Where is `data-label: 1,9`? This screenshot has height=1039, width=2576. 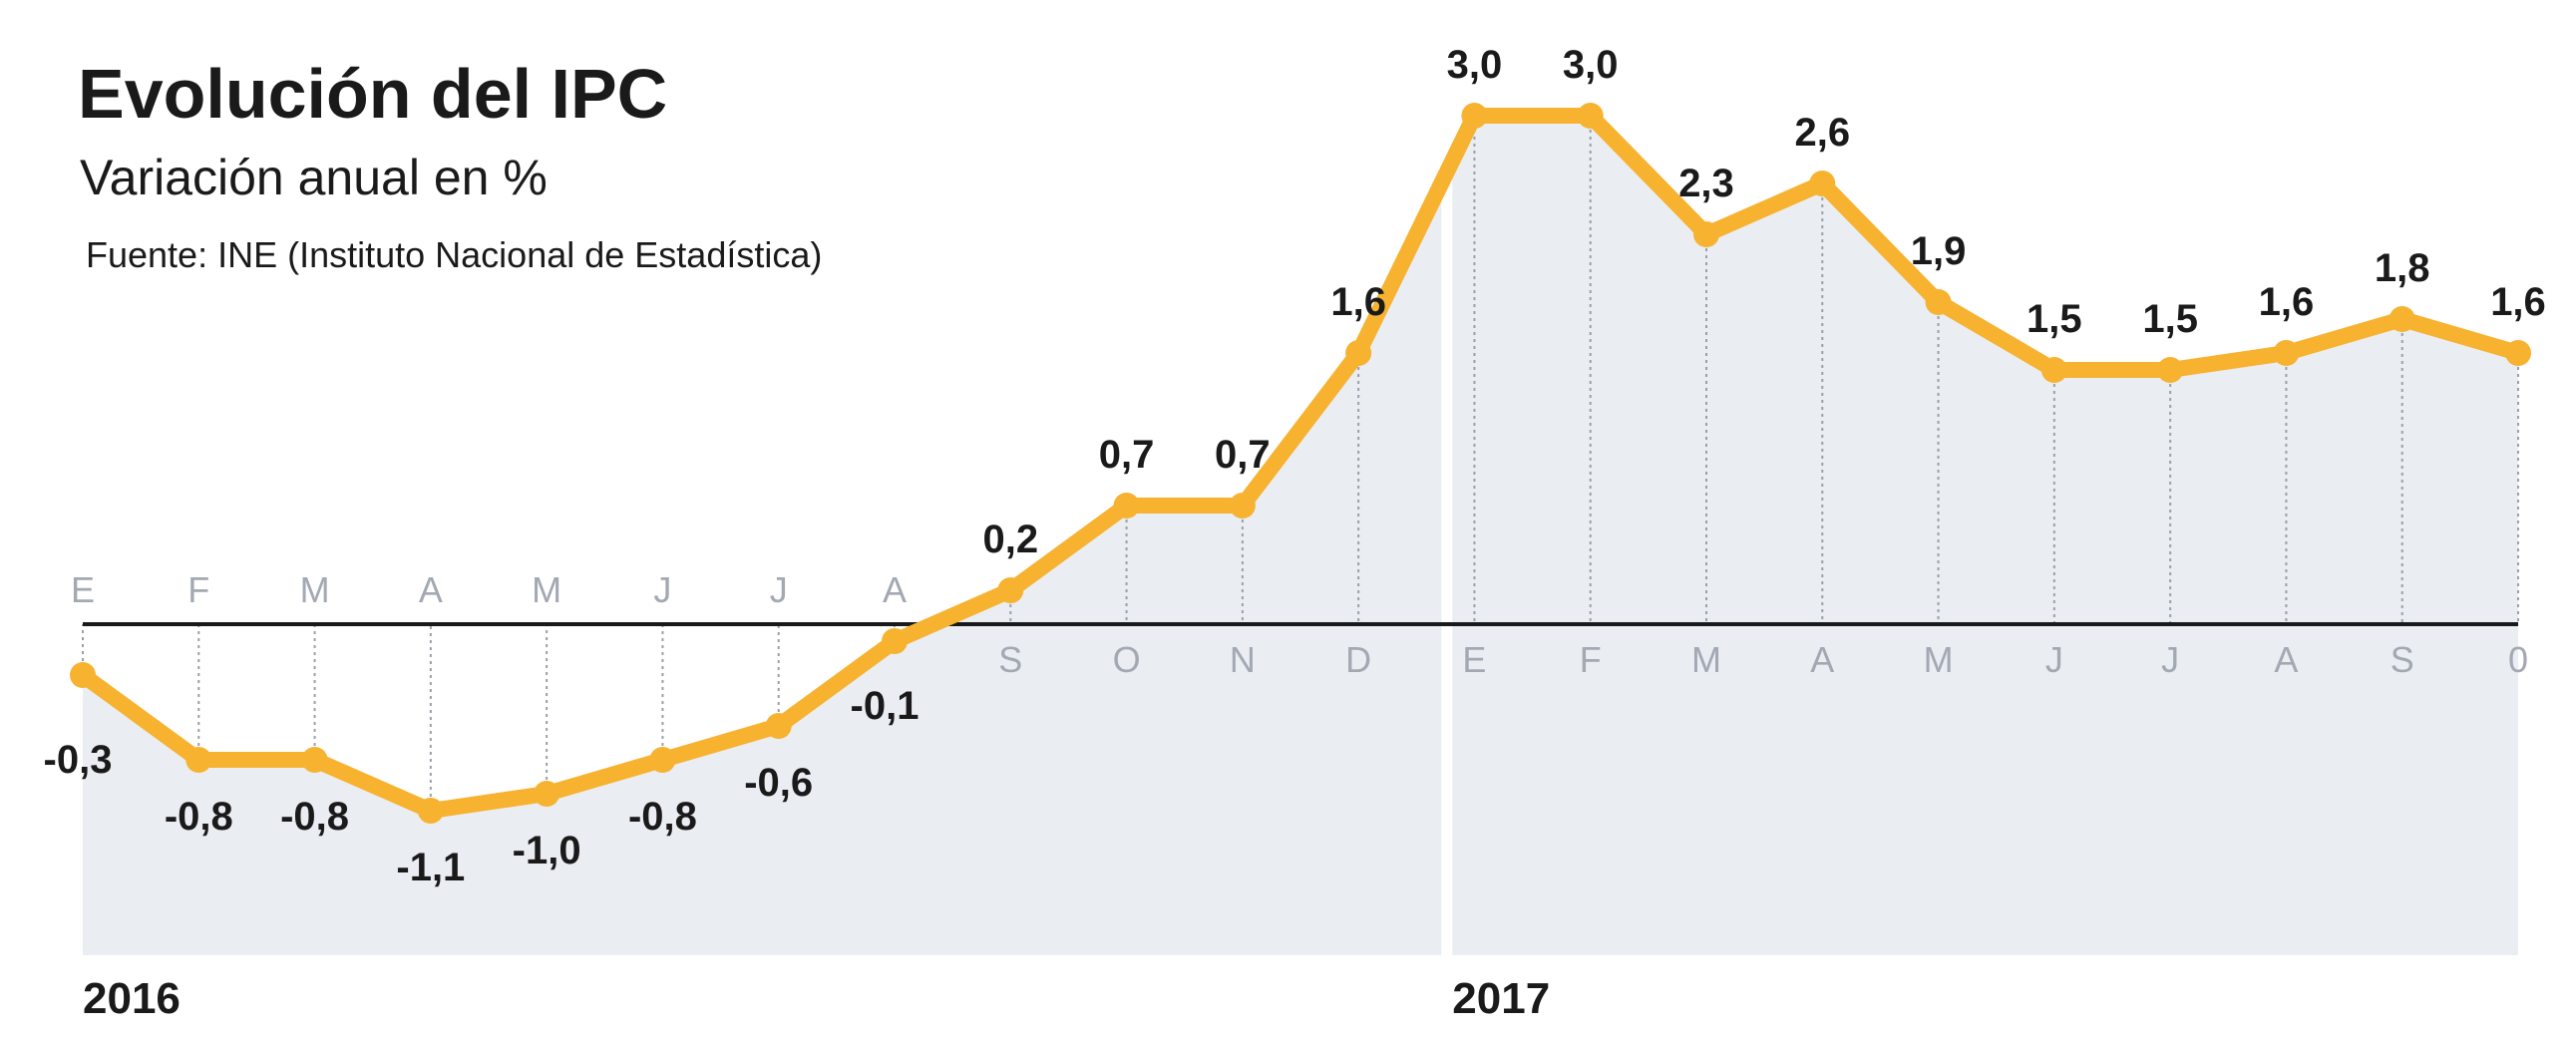
data-label: 1,9 is located at coordinates (1939, 251).